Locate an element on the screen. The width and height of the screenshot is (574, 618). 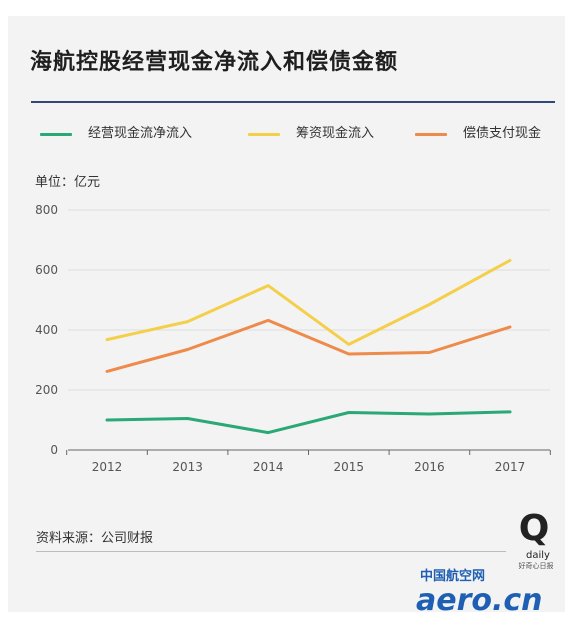
title-underline is located at coordinates (293, 102).